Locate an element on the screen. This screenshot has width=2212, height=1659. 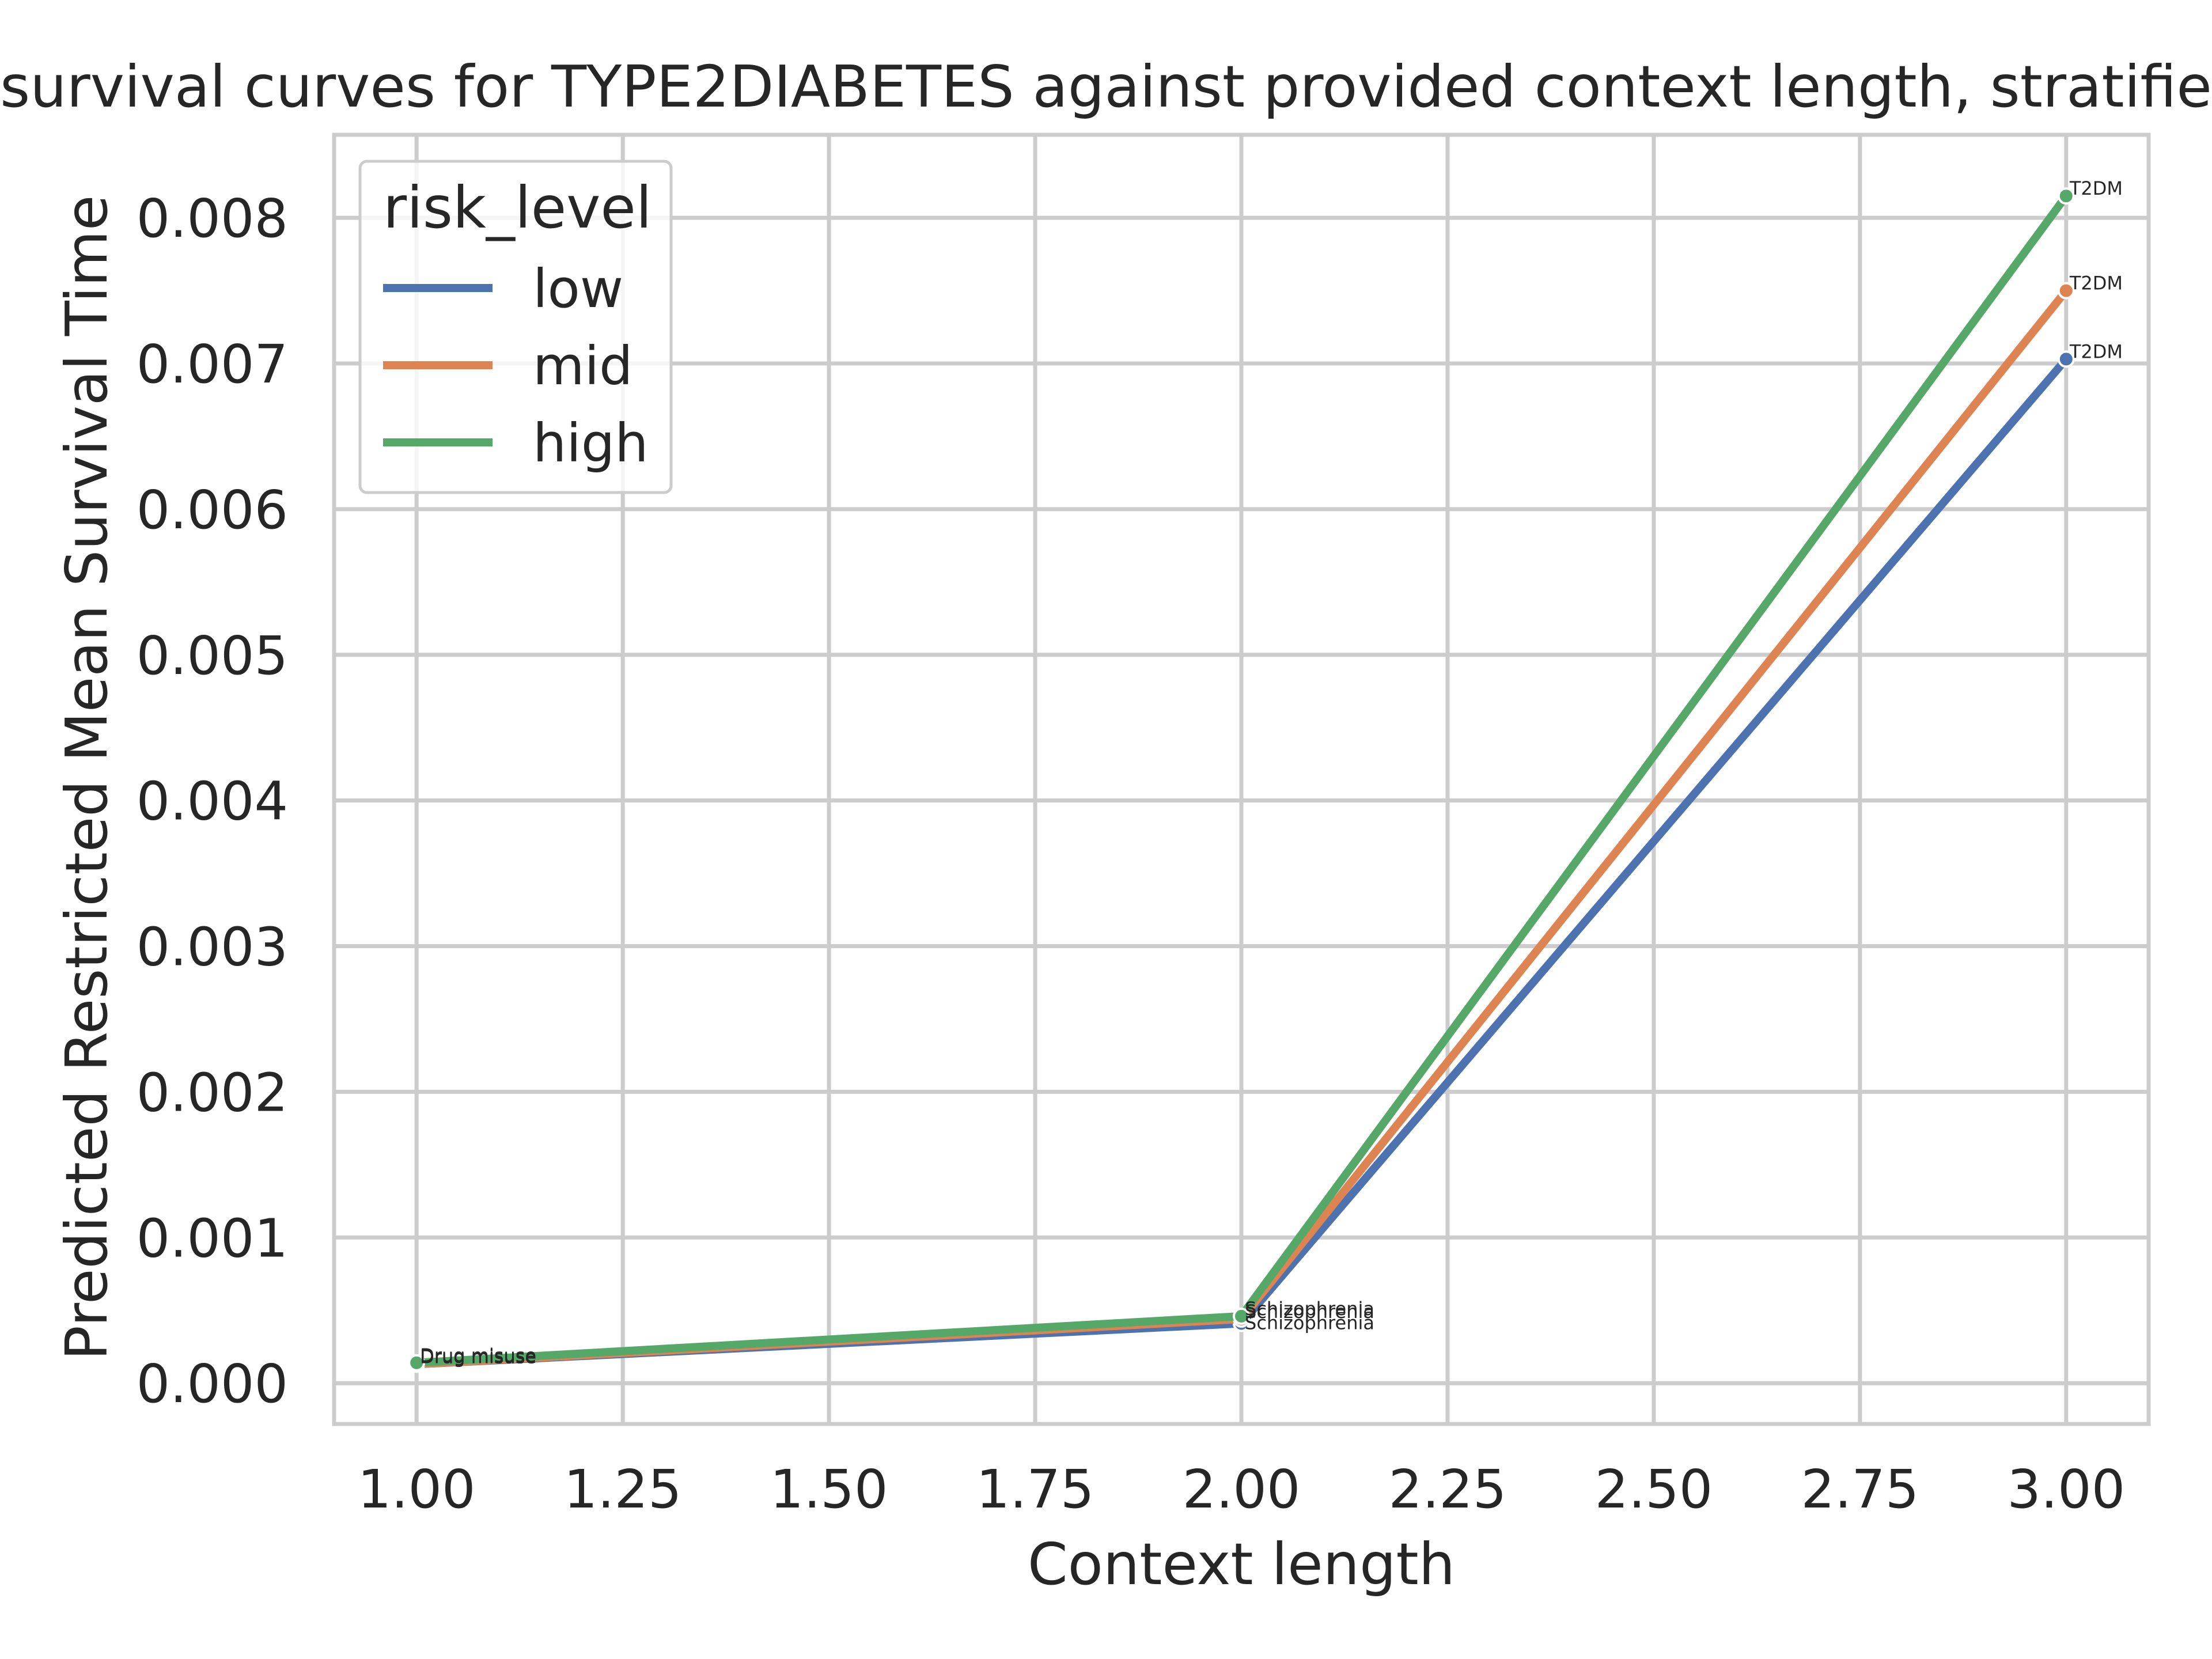
x-tick-label: 3.00 is located at coordinates (2066, 1489).